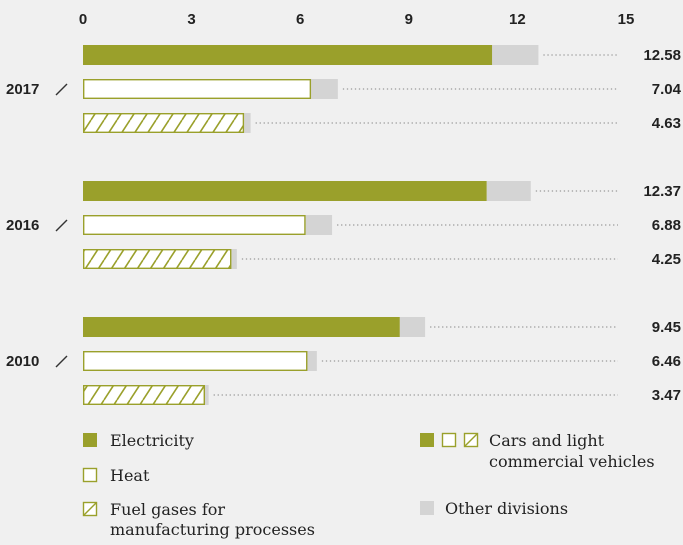 The width and height of the screenshot is (683, 545). What do you see at coordinates (662, 55) in the screenshot?
I see `value-label-electricity-2017: 12.58` at bounding box center [662, 55].